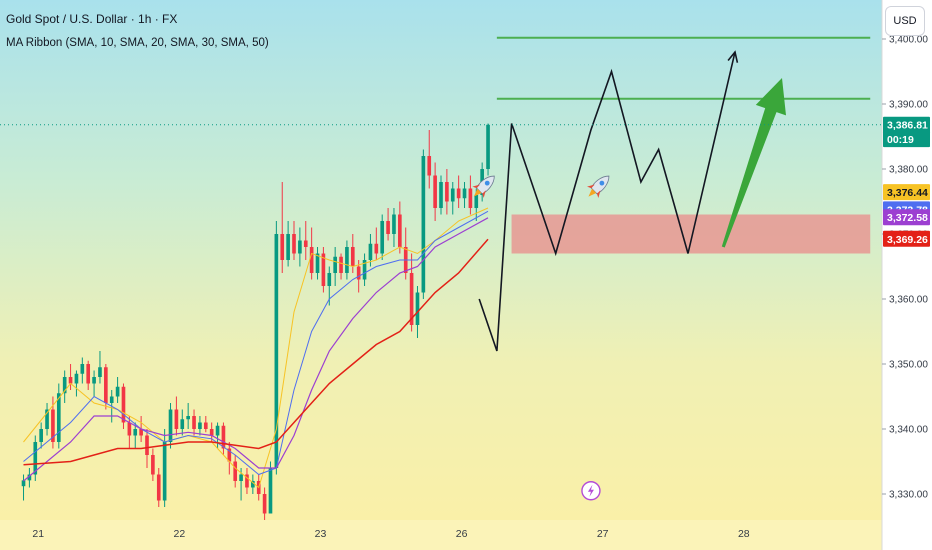  What do you see at coordinates (179, 534) in the screenshot?
I see `x-tick-label: 22` at bounding box center [179, 534].